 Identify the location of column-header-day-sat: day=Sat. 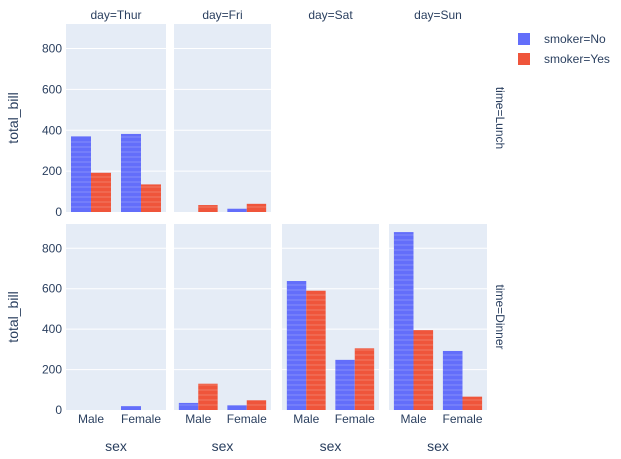
(330, 15).